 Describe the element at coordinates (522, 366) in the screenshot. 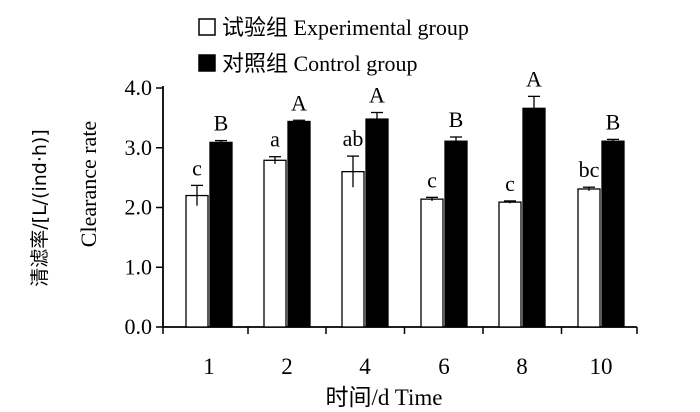

I see `x-tick-label: 8` at that location.